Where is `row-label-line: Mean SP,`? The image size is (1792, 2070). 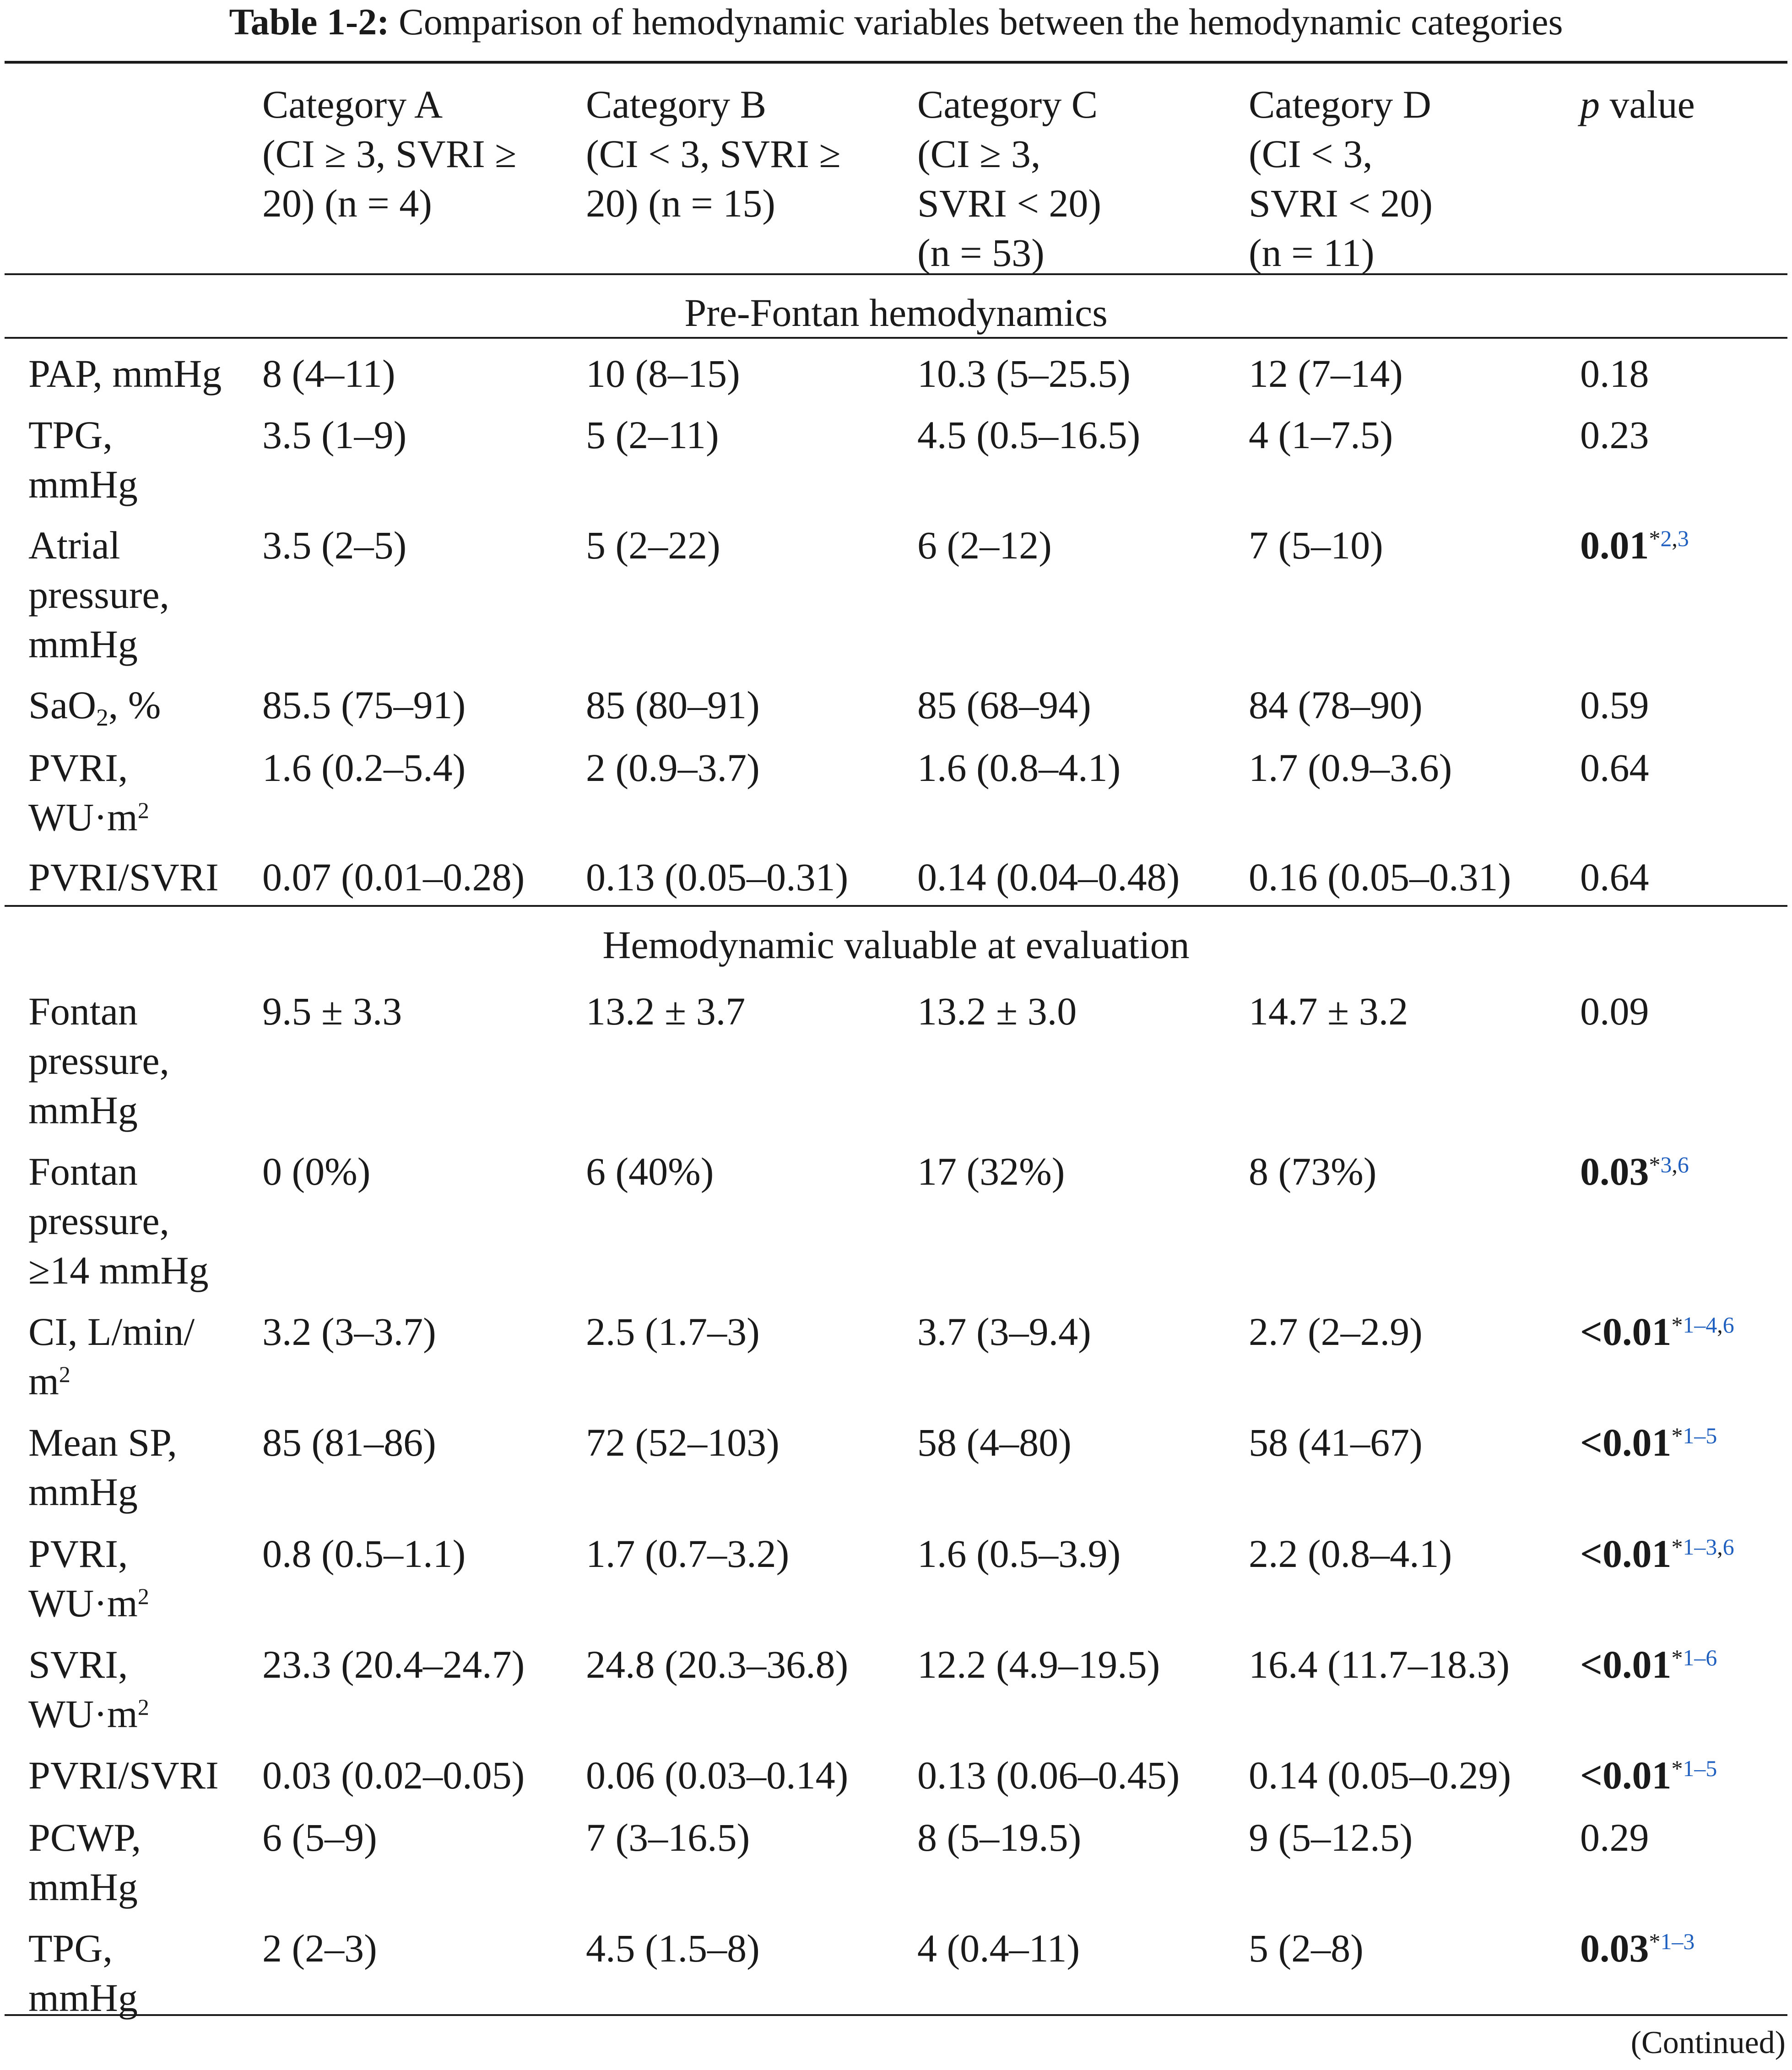
row-label-line: Mean SP, is located at coordinates (102, 1442).